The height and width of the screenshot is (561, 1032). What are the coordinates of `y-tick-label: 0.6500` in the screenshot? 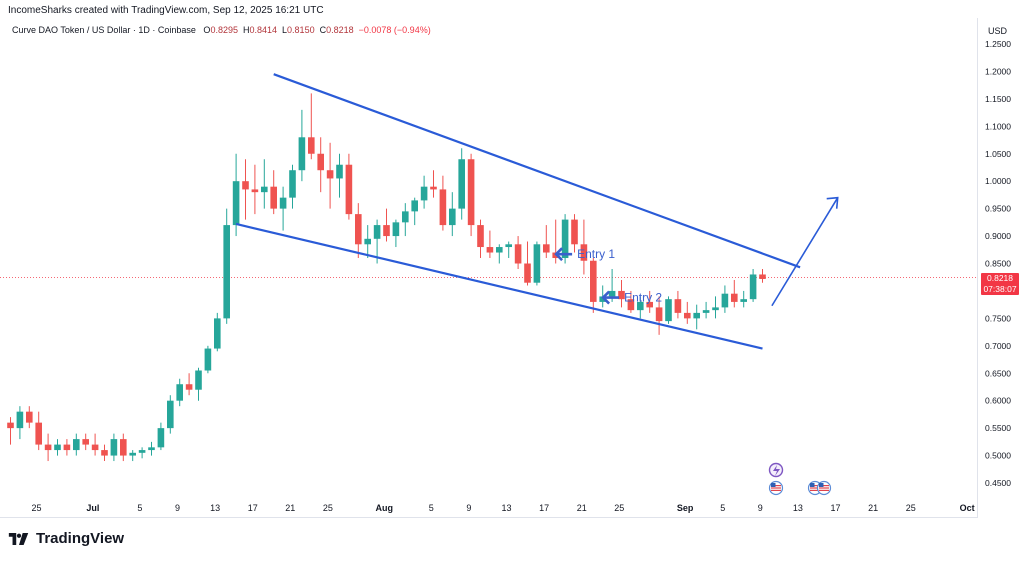 It's located at (998, 373).